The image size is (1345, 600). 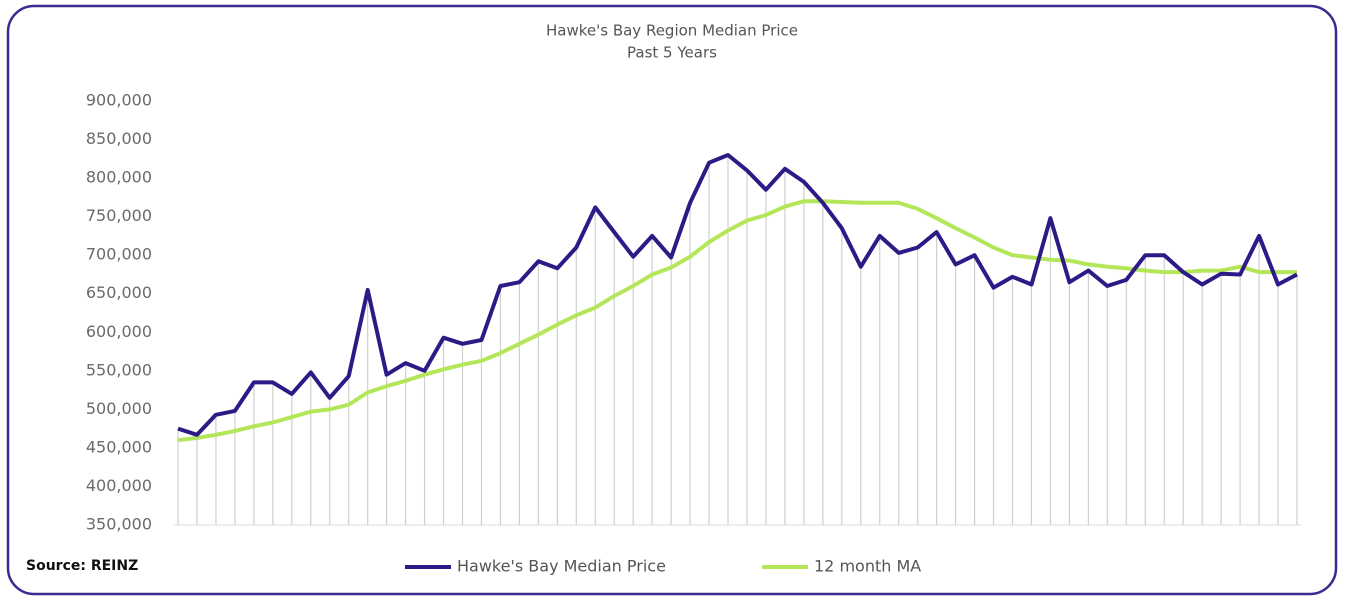 What do you see at coordinates (672, 31) in the screenshot?
I see `chart-title: Hawke's Bay Region Median Price` at bounding box center [672, 31].